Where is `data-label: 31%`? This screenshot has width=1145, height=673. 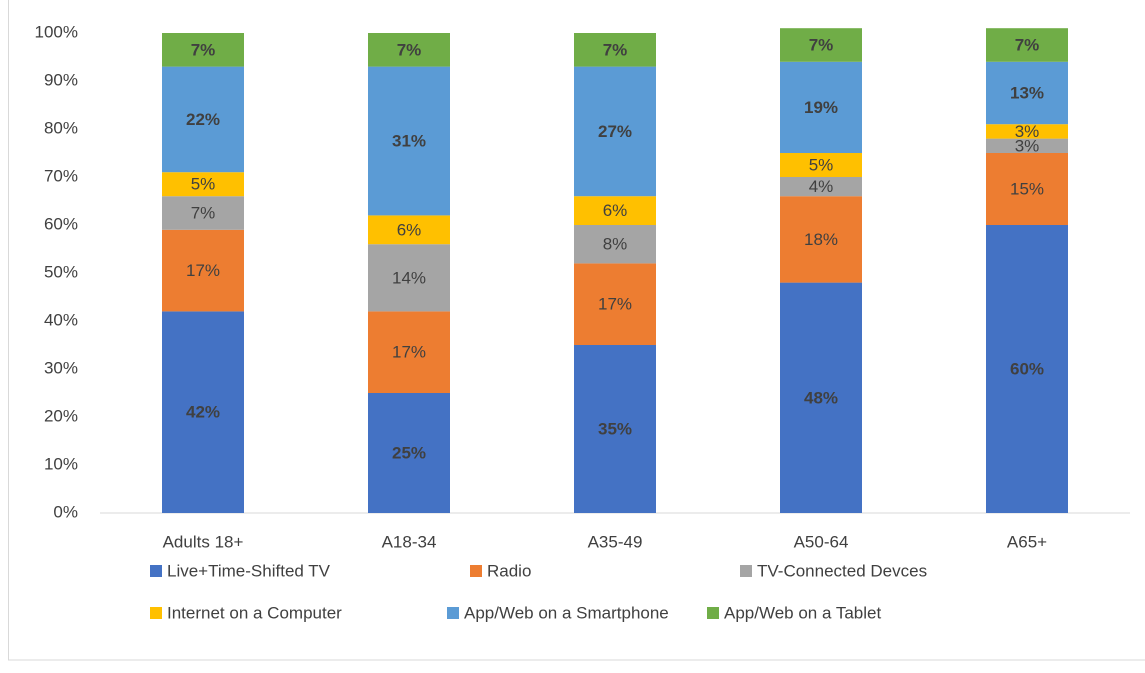
data-label: 31% is located at coordinates (409, 140).